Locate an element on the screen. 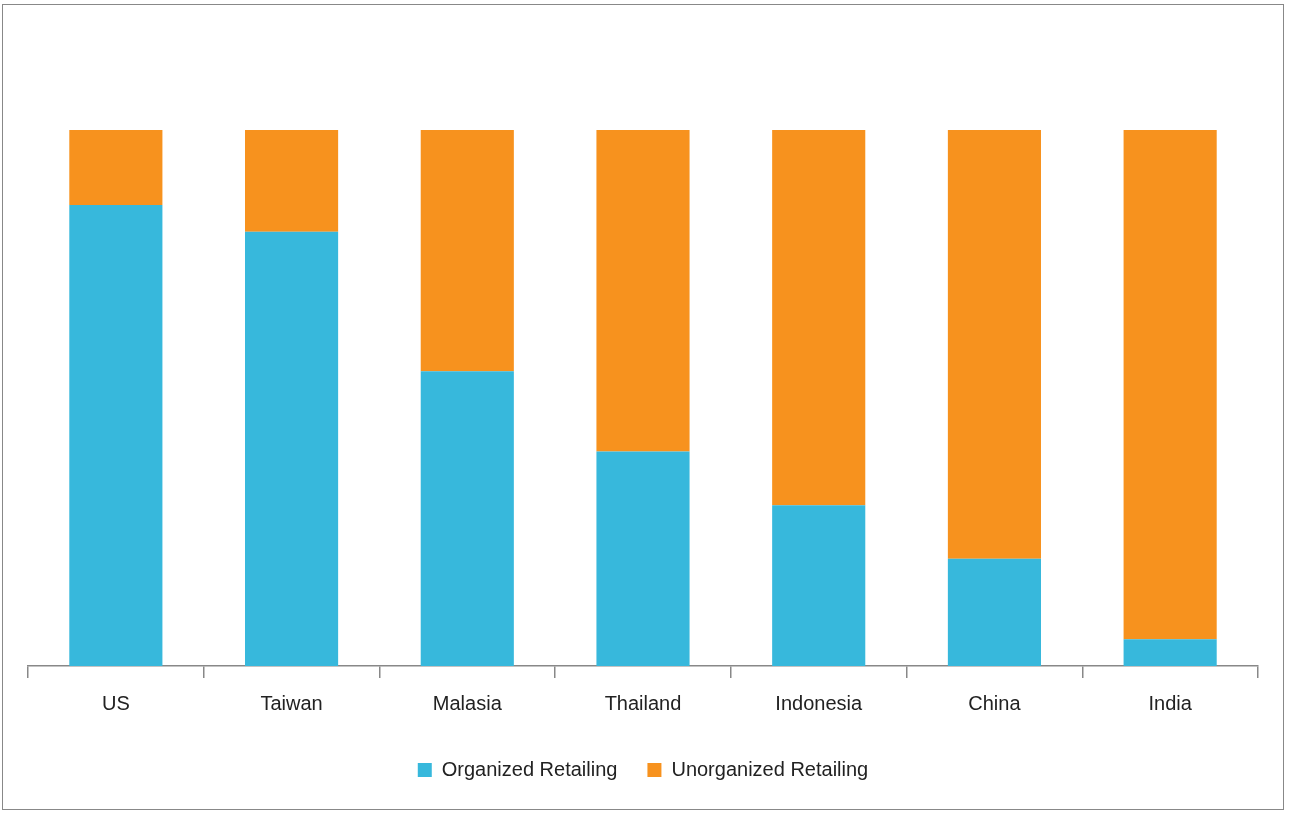  legend-label: Unorganized Retailing is located at coordinates (770, 768).